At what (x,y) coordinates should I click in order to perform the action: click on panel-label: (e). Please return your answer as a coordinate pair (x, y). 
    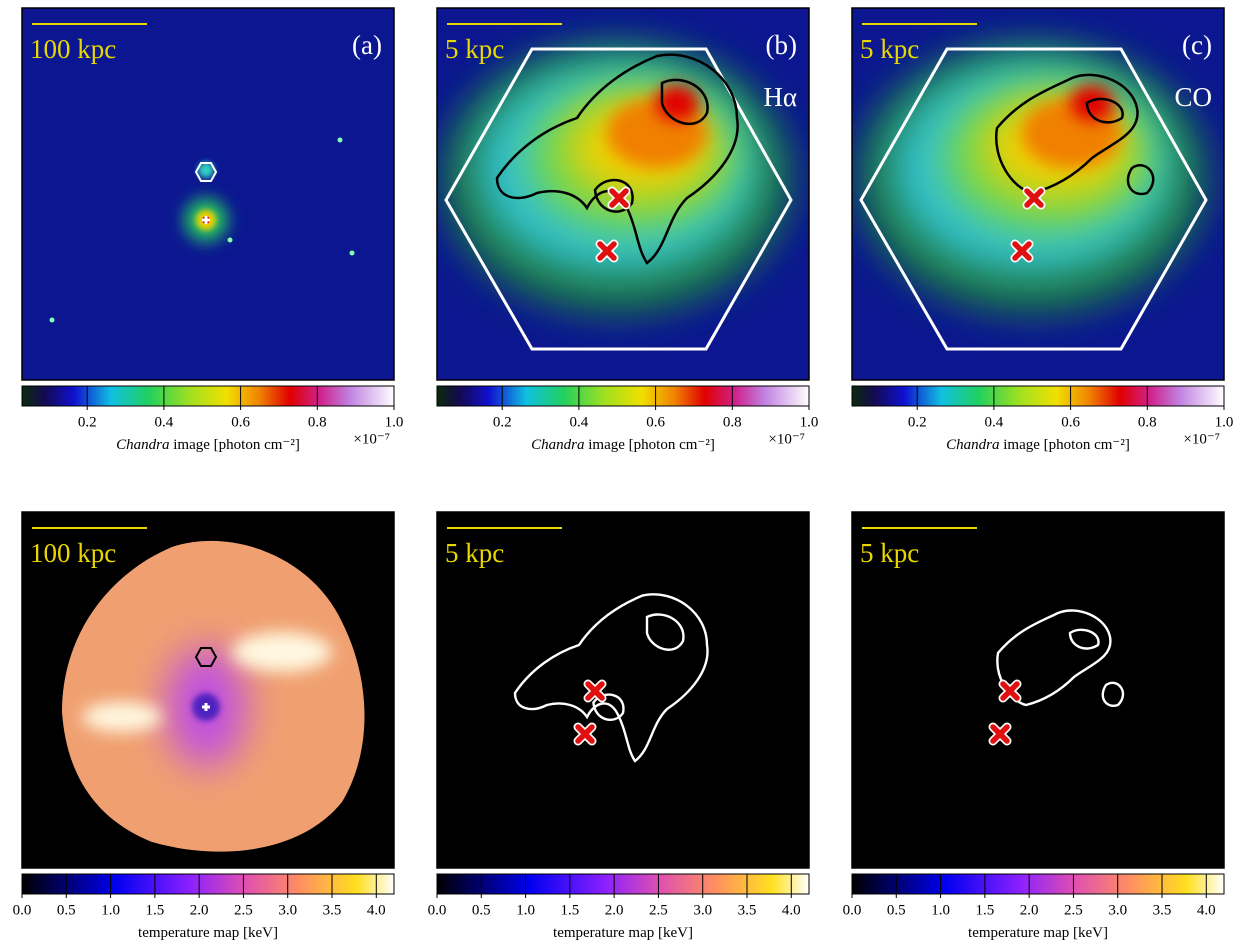
    Looking at the image, I should click on (782, 549).